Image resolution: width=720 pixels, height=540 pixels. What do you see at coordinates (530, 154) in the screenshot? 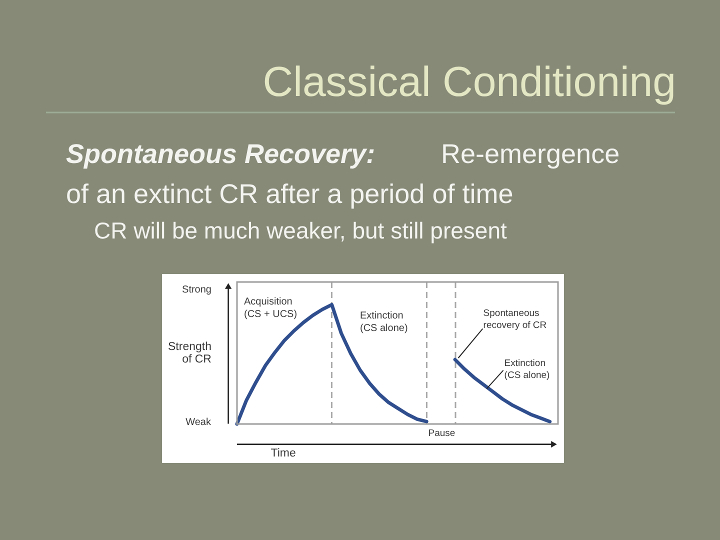
I see `text: Re-emergence` at bounding box center [530, 154].